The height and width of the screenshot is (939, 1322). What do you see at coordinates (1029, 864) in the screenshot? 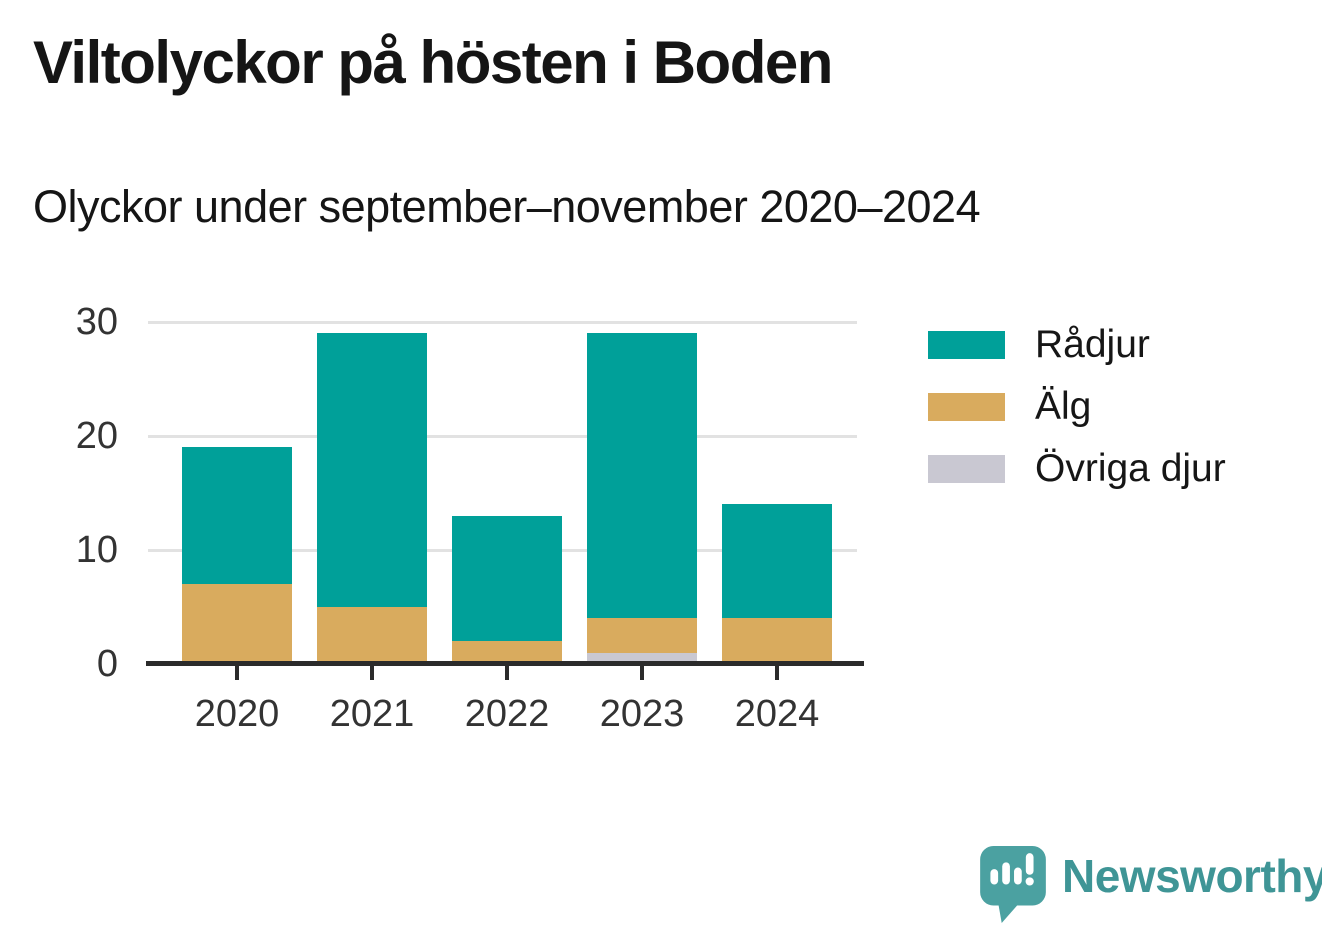
I see `logo-exclamation-bar` at bounding box center [1029, 864].